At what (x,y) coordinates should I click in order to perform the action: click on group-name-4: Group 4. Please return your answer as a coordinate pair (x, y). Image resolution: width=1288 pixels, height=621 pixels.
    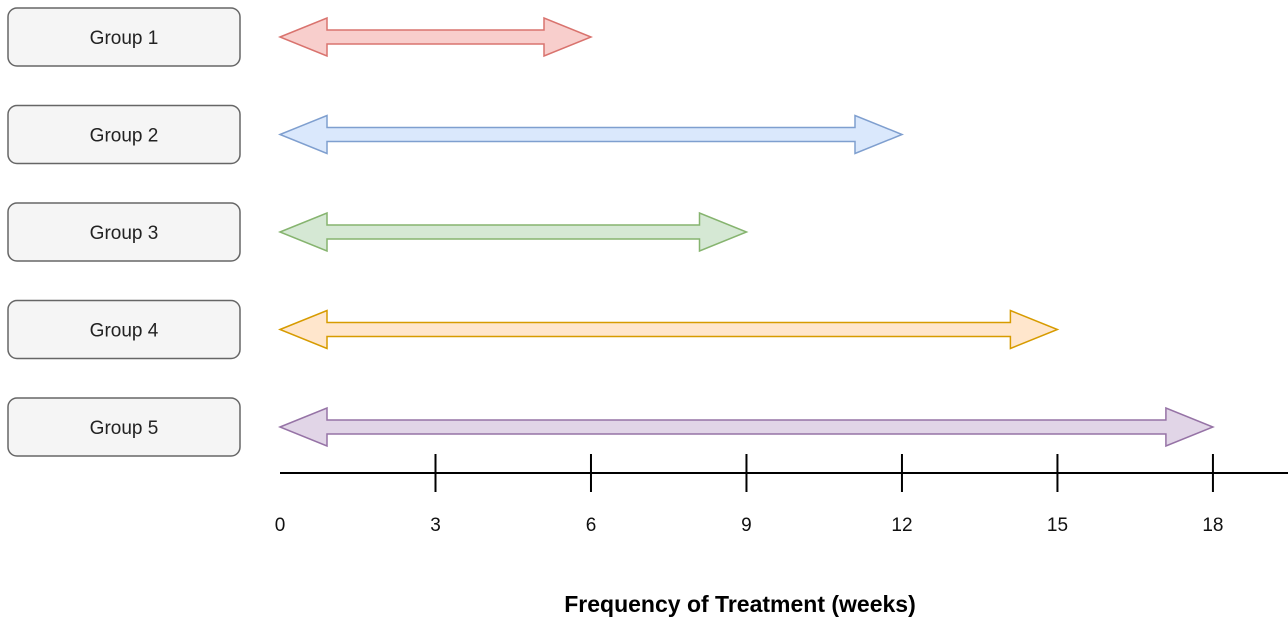
    Looking at the image, I should click on (124, 331).